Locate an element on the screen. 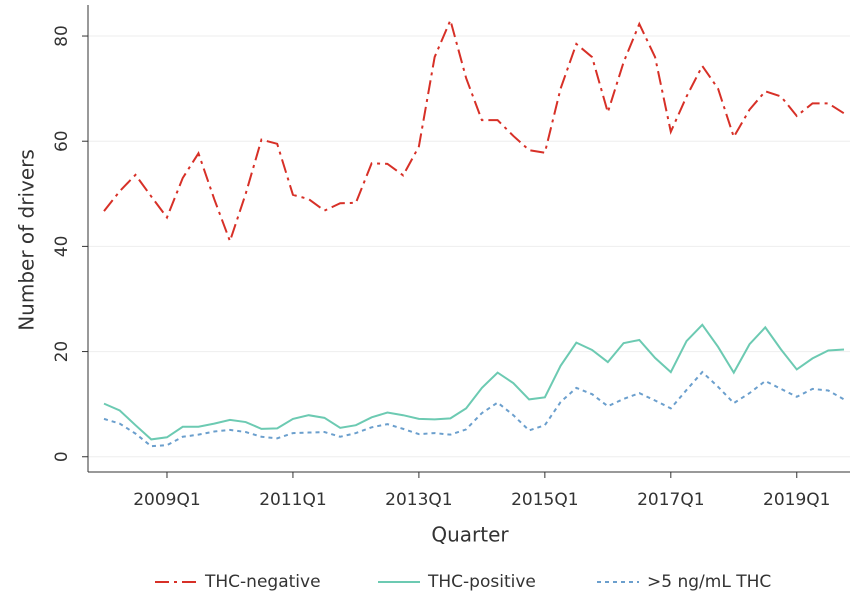  x-tick-label: 2009Q1 is located at coordinates (166, 500).